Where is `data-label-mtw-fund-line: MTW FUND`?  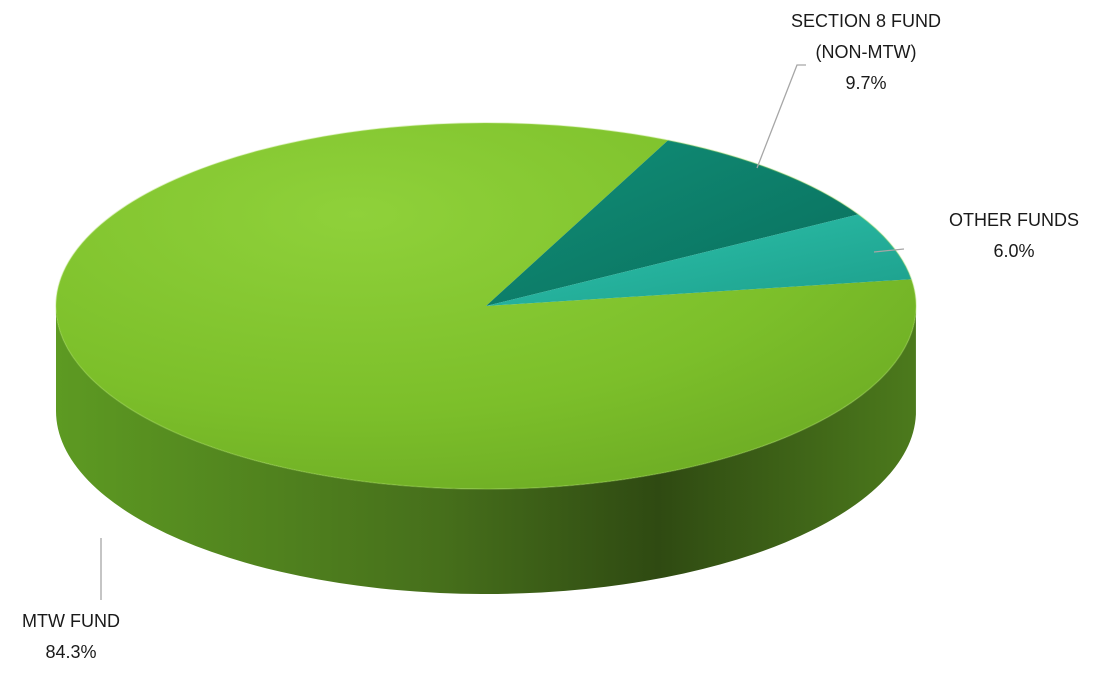
data-label-mtw-fund-line: MTW FUND is located at coordinates (71, 621).